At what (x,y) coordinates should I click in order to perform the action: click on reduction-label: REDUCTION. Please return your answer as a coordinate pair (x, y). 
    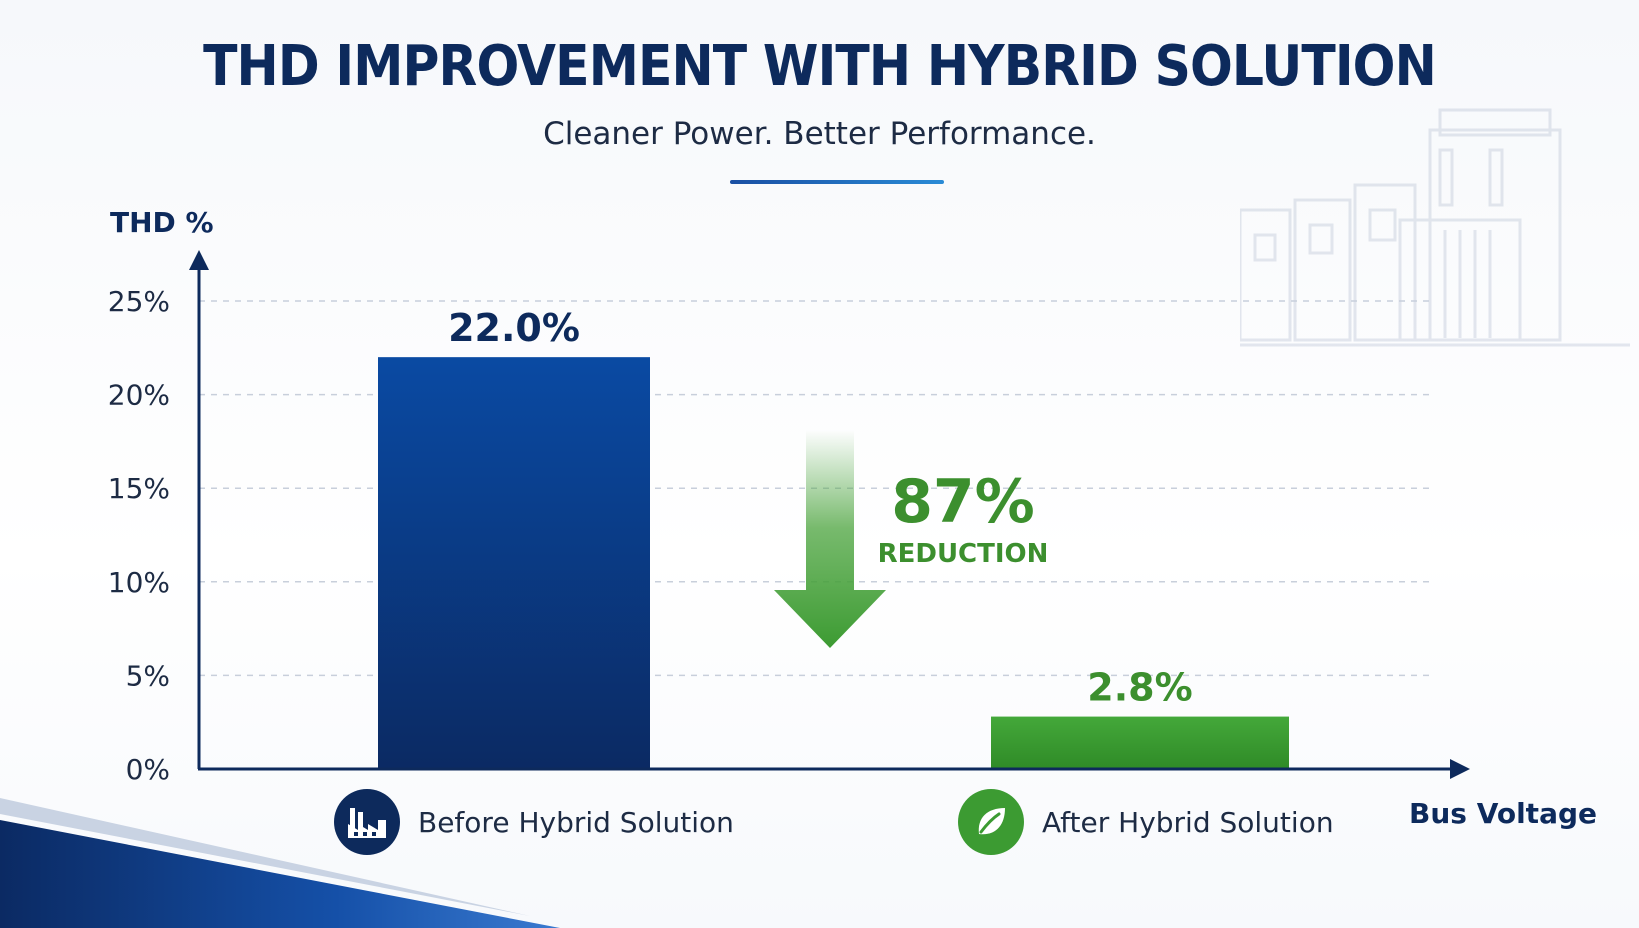
    Looking at the image, I should click on (963, 554).